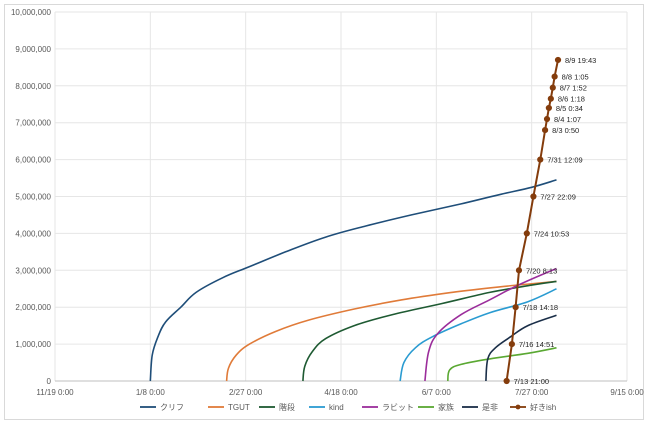 Image resolution: width=650 pixels, height=426 pixels. Describe the element at coordinates (536, 344) in the screenshot. I see `data-label: 7/16 14:51` at that location.